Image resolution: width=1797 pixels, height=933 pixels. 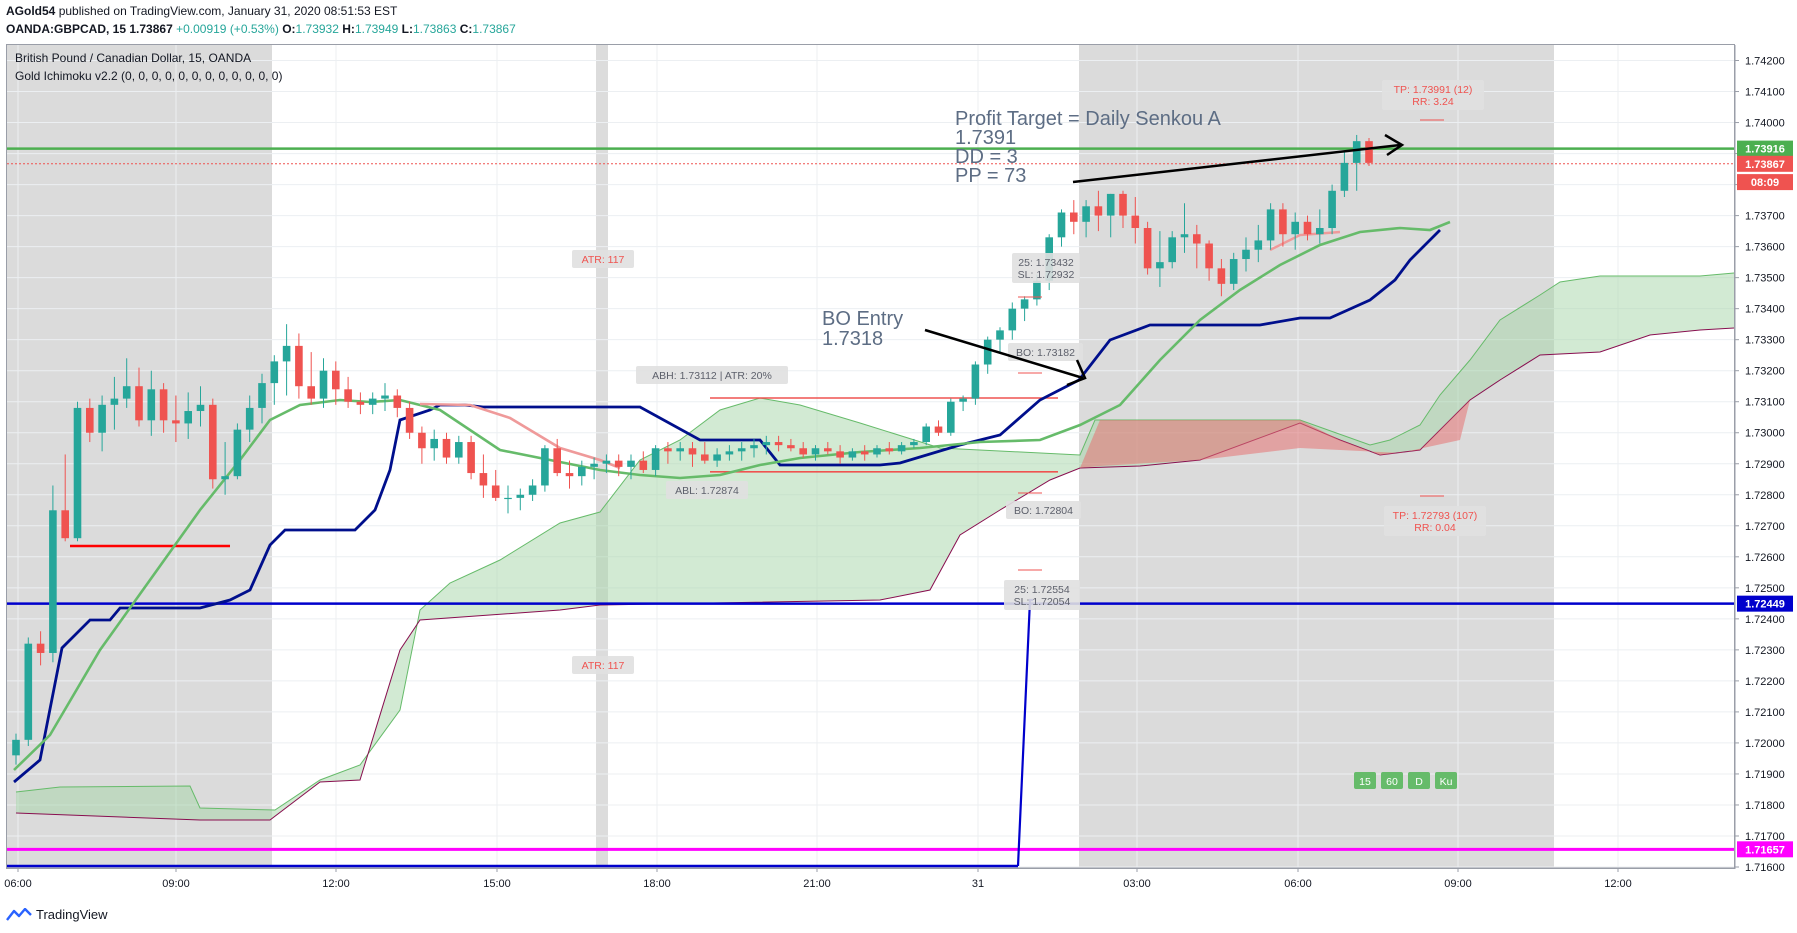 What do you see at coordinates (348, 29) in the screenshot?
I see `high-label: H:` at bounding box center [348, 29].